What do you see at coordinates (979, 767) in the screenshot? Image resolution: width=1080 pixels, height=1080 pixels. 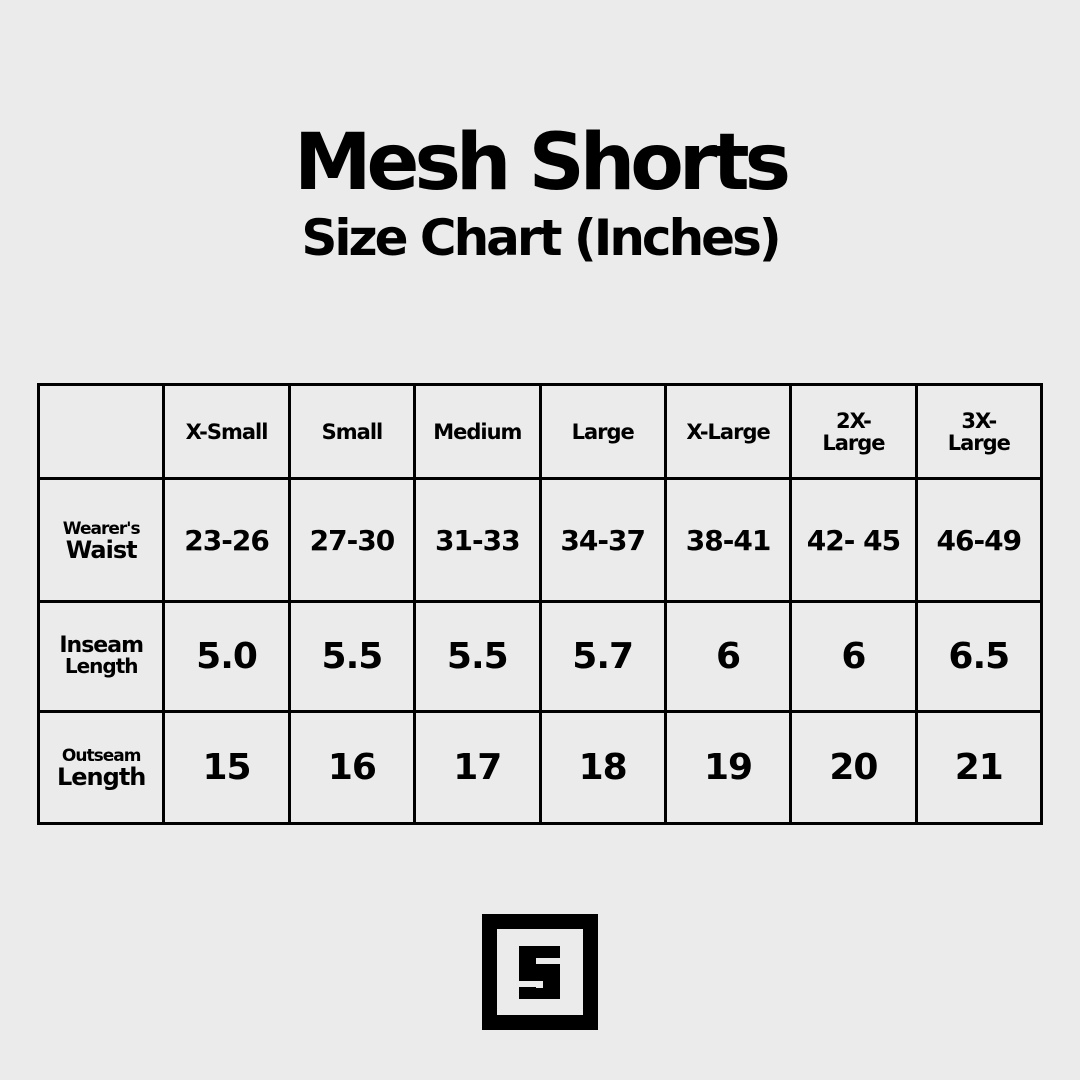 I see `table-cell: 21` at bounding box center [979, 767].